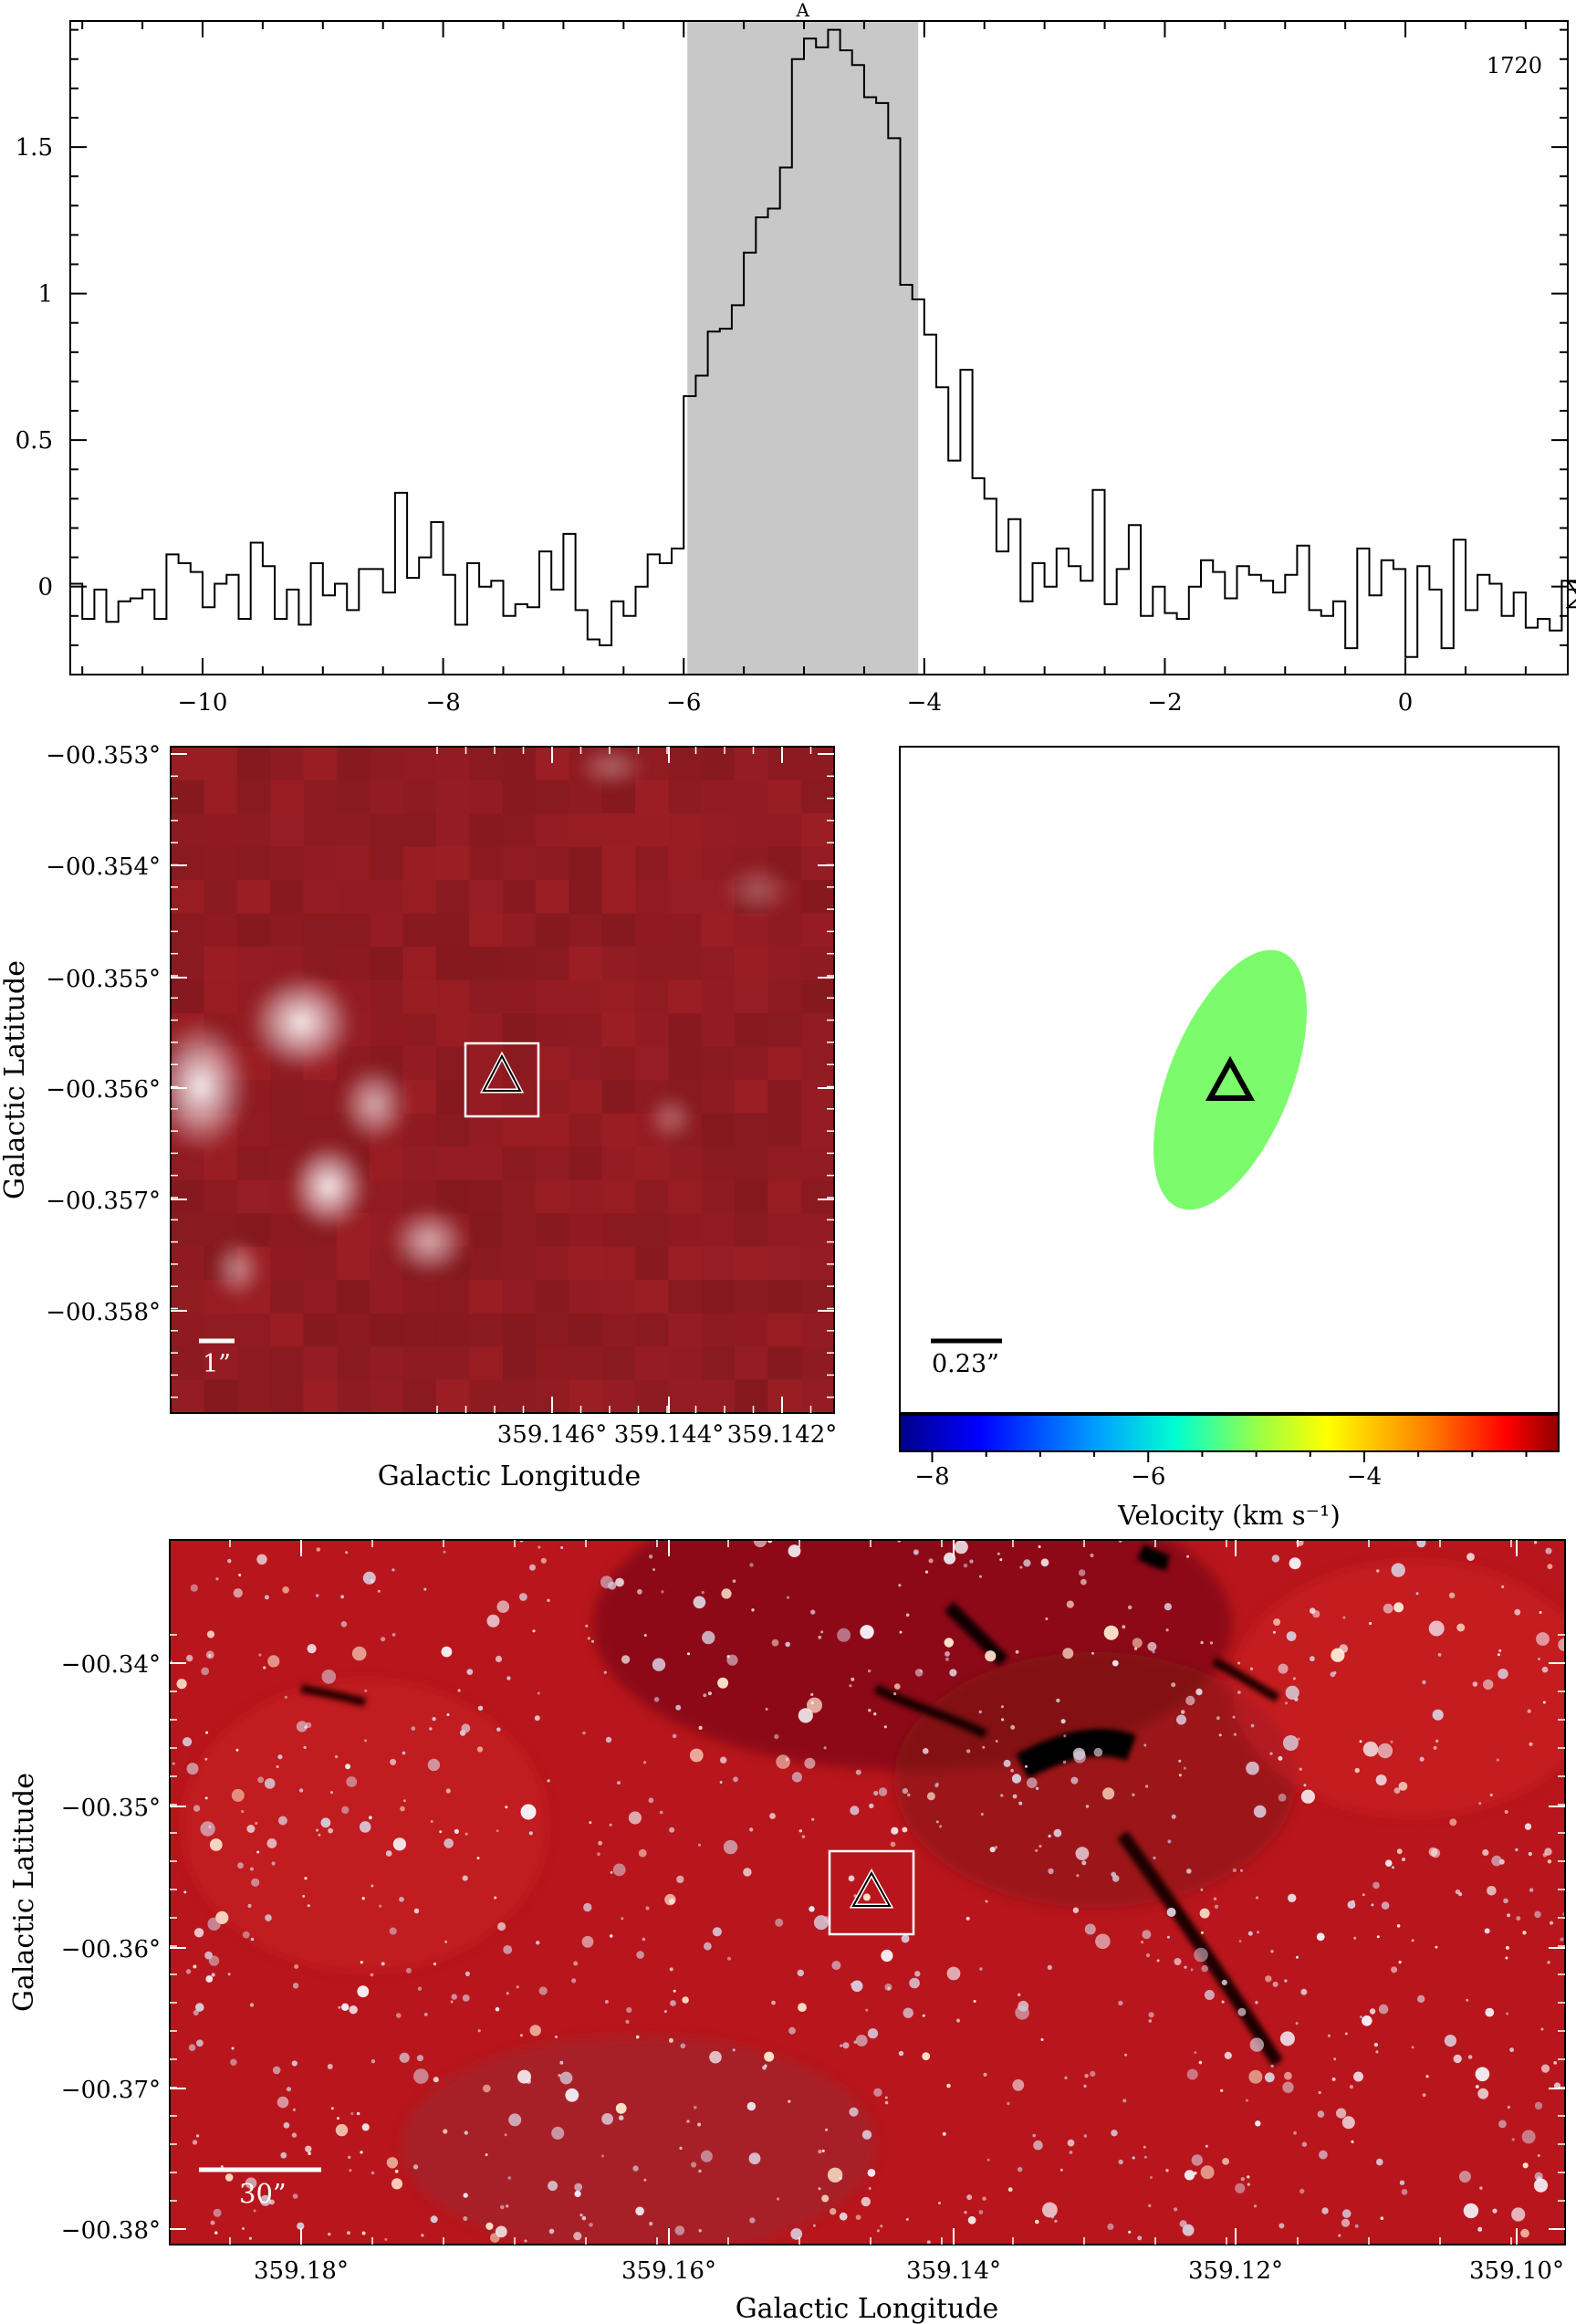  What do you see at coordinates (442, 703) in the screenshot?
I see `spectrum-x-tick-label: −8` at bounding box center [442, 703].